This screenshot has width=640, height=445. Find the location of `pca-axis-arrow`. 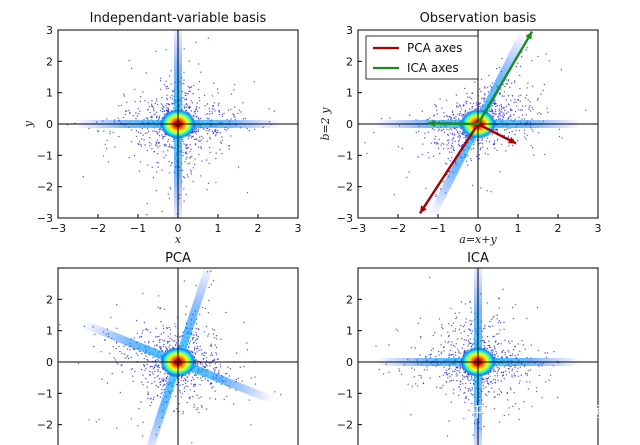

pca-axis-arrow is located at coordinates (449, 168).